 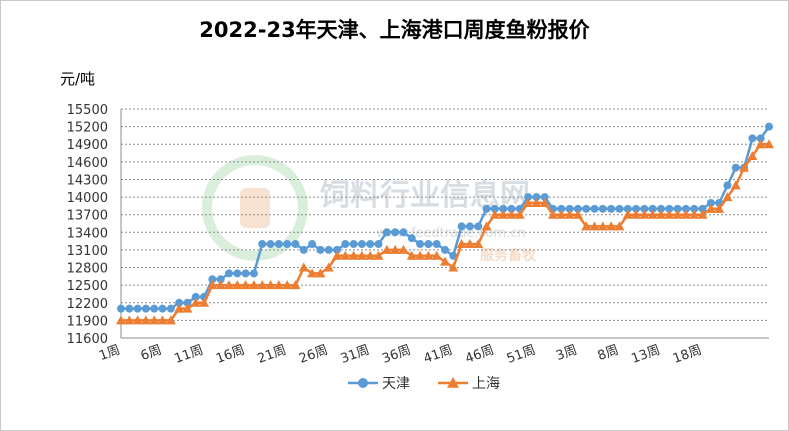 What do you see at coordinates (87, 321) in the screenshot?
I see `y-tick-label: 11900` at bounding box center [87, 321].